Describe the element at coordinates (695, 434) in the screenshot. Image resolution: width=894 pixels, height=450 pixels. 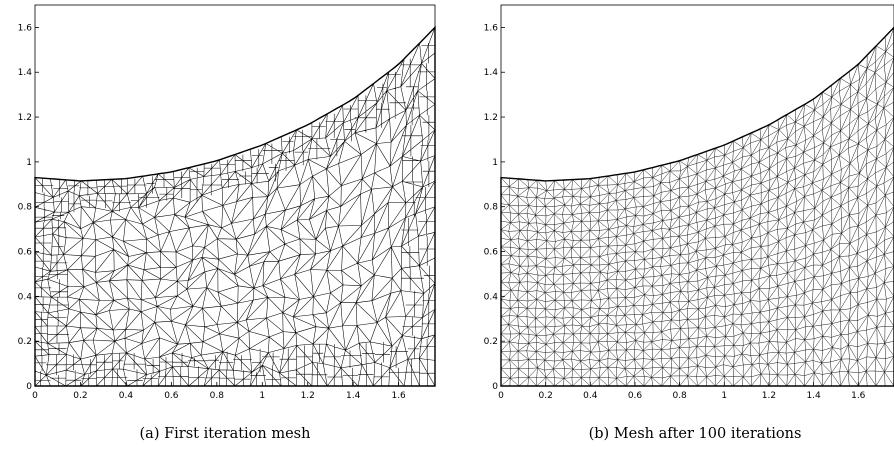
I see `caption-b: (b) Mesh after 100 iterations` at that location.